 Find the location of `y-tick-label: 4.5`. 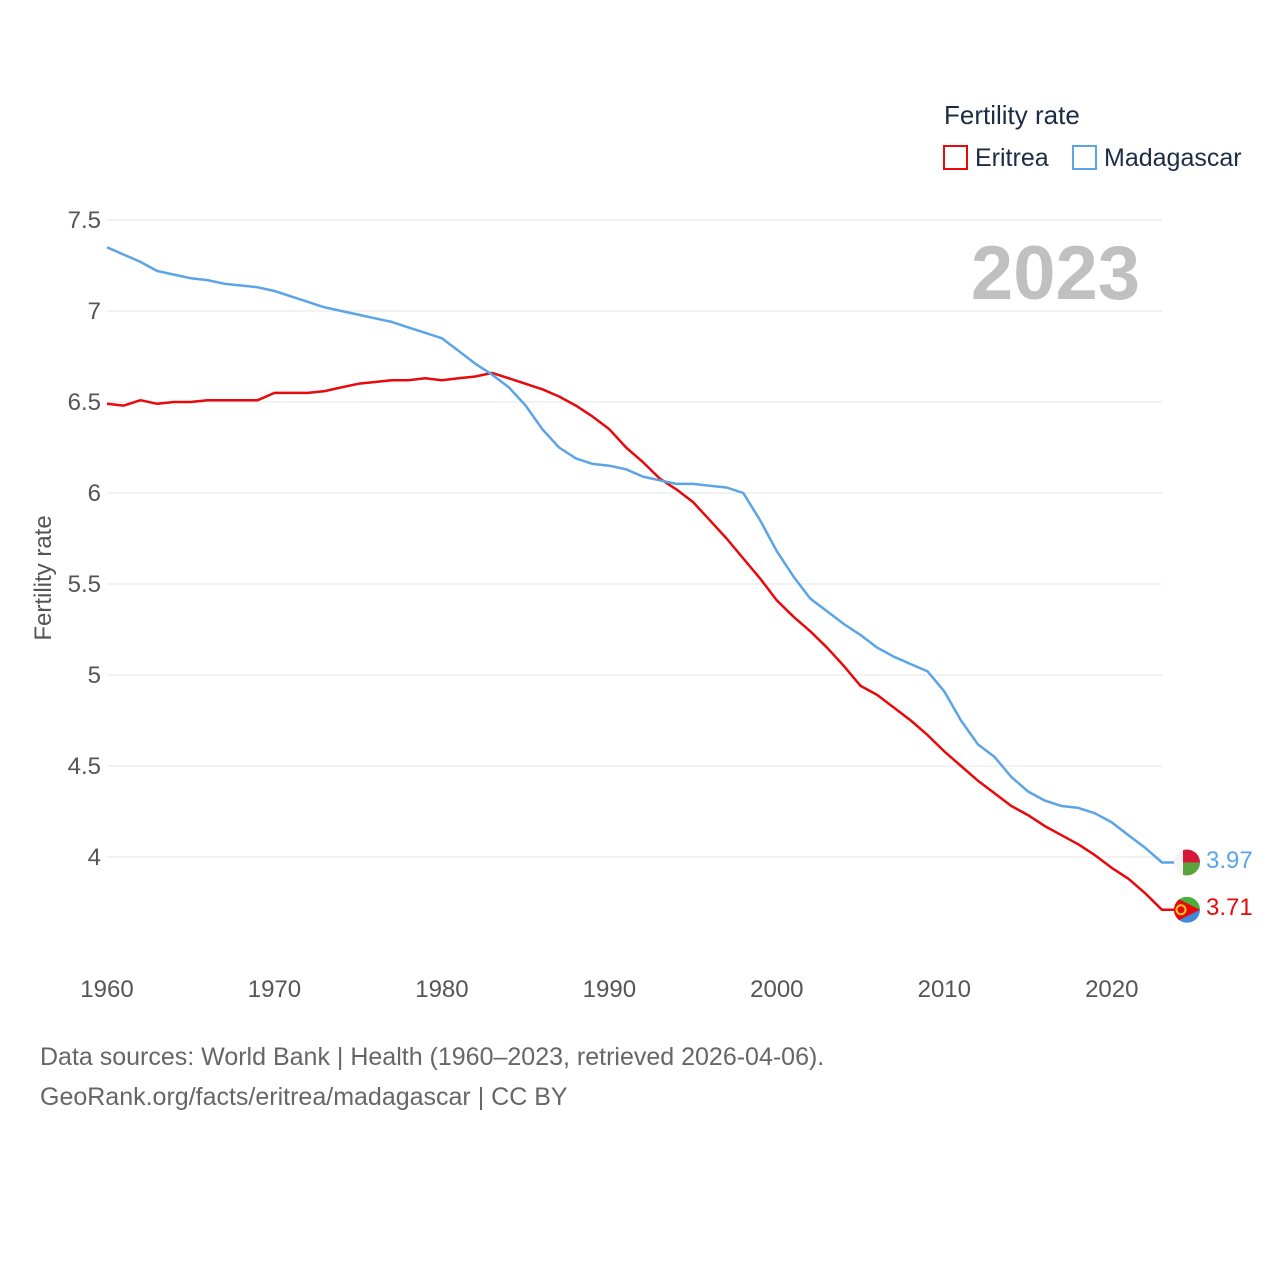

y-tick-label: 4.5 is located at coordinates (84, 766).